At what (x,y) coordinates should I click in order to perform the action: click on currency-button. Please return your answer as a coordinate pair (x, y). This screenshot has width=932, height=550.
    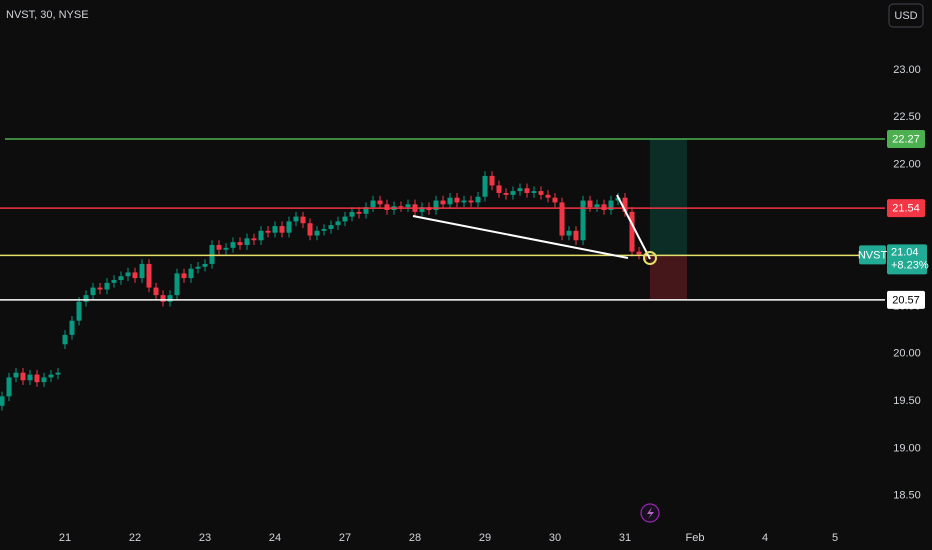
    Looking at the image, I should click on (906, 15).